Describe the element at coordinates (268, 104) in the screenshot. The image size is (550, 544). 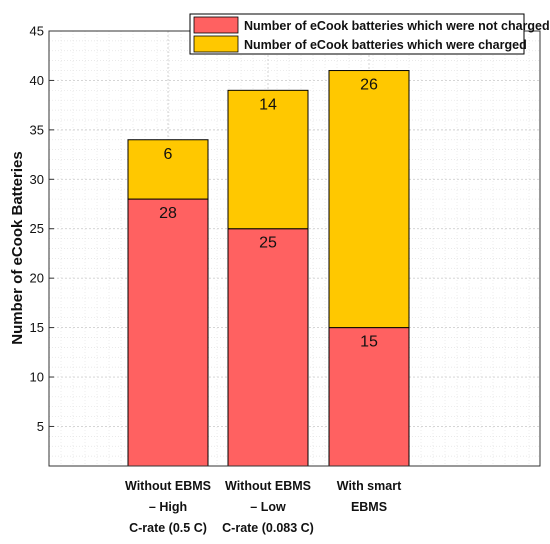
I see `data-label: 14` at that location.